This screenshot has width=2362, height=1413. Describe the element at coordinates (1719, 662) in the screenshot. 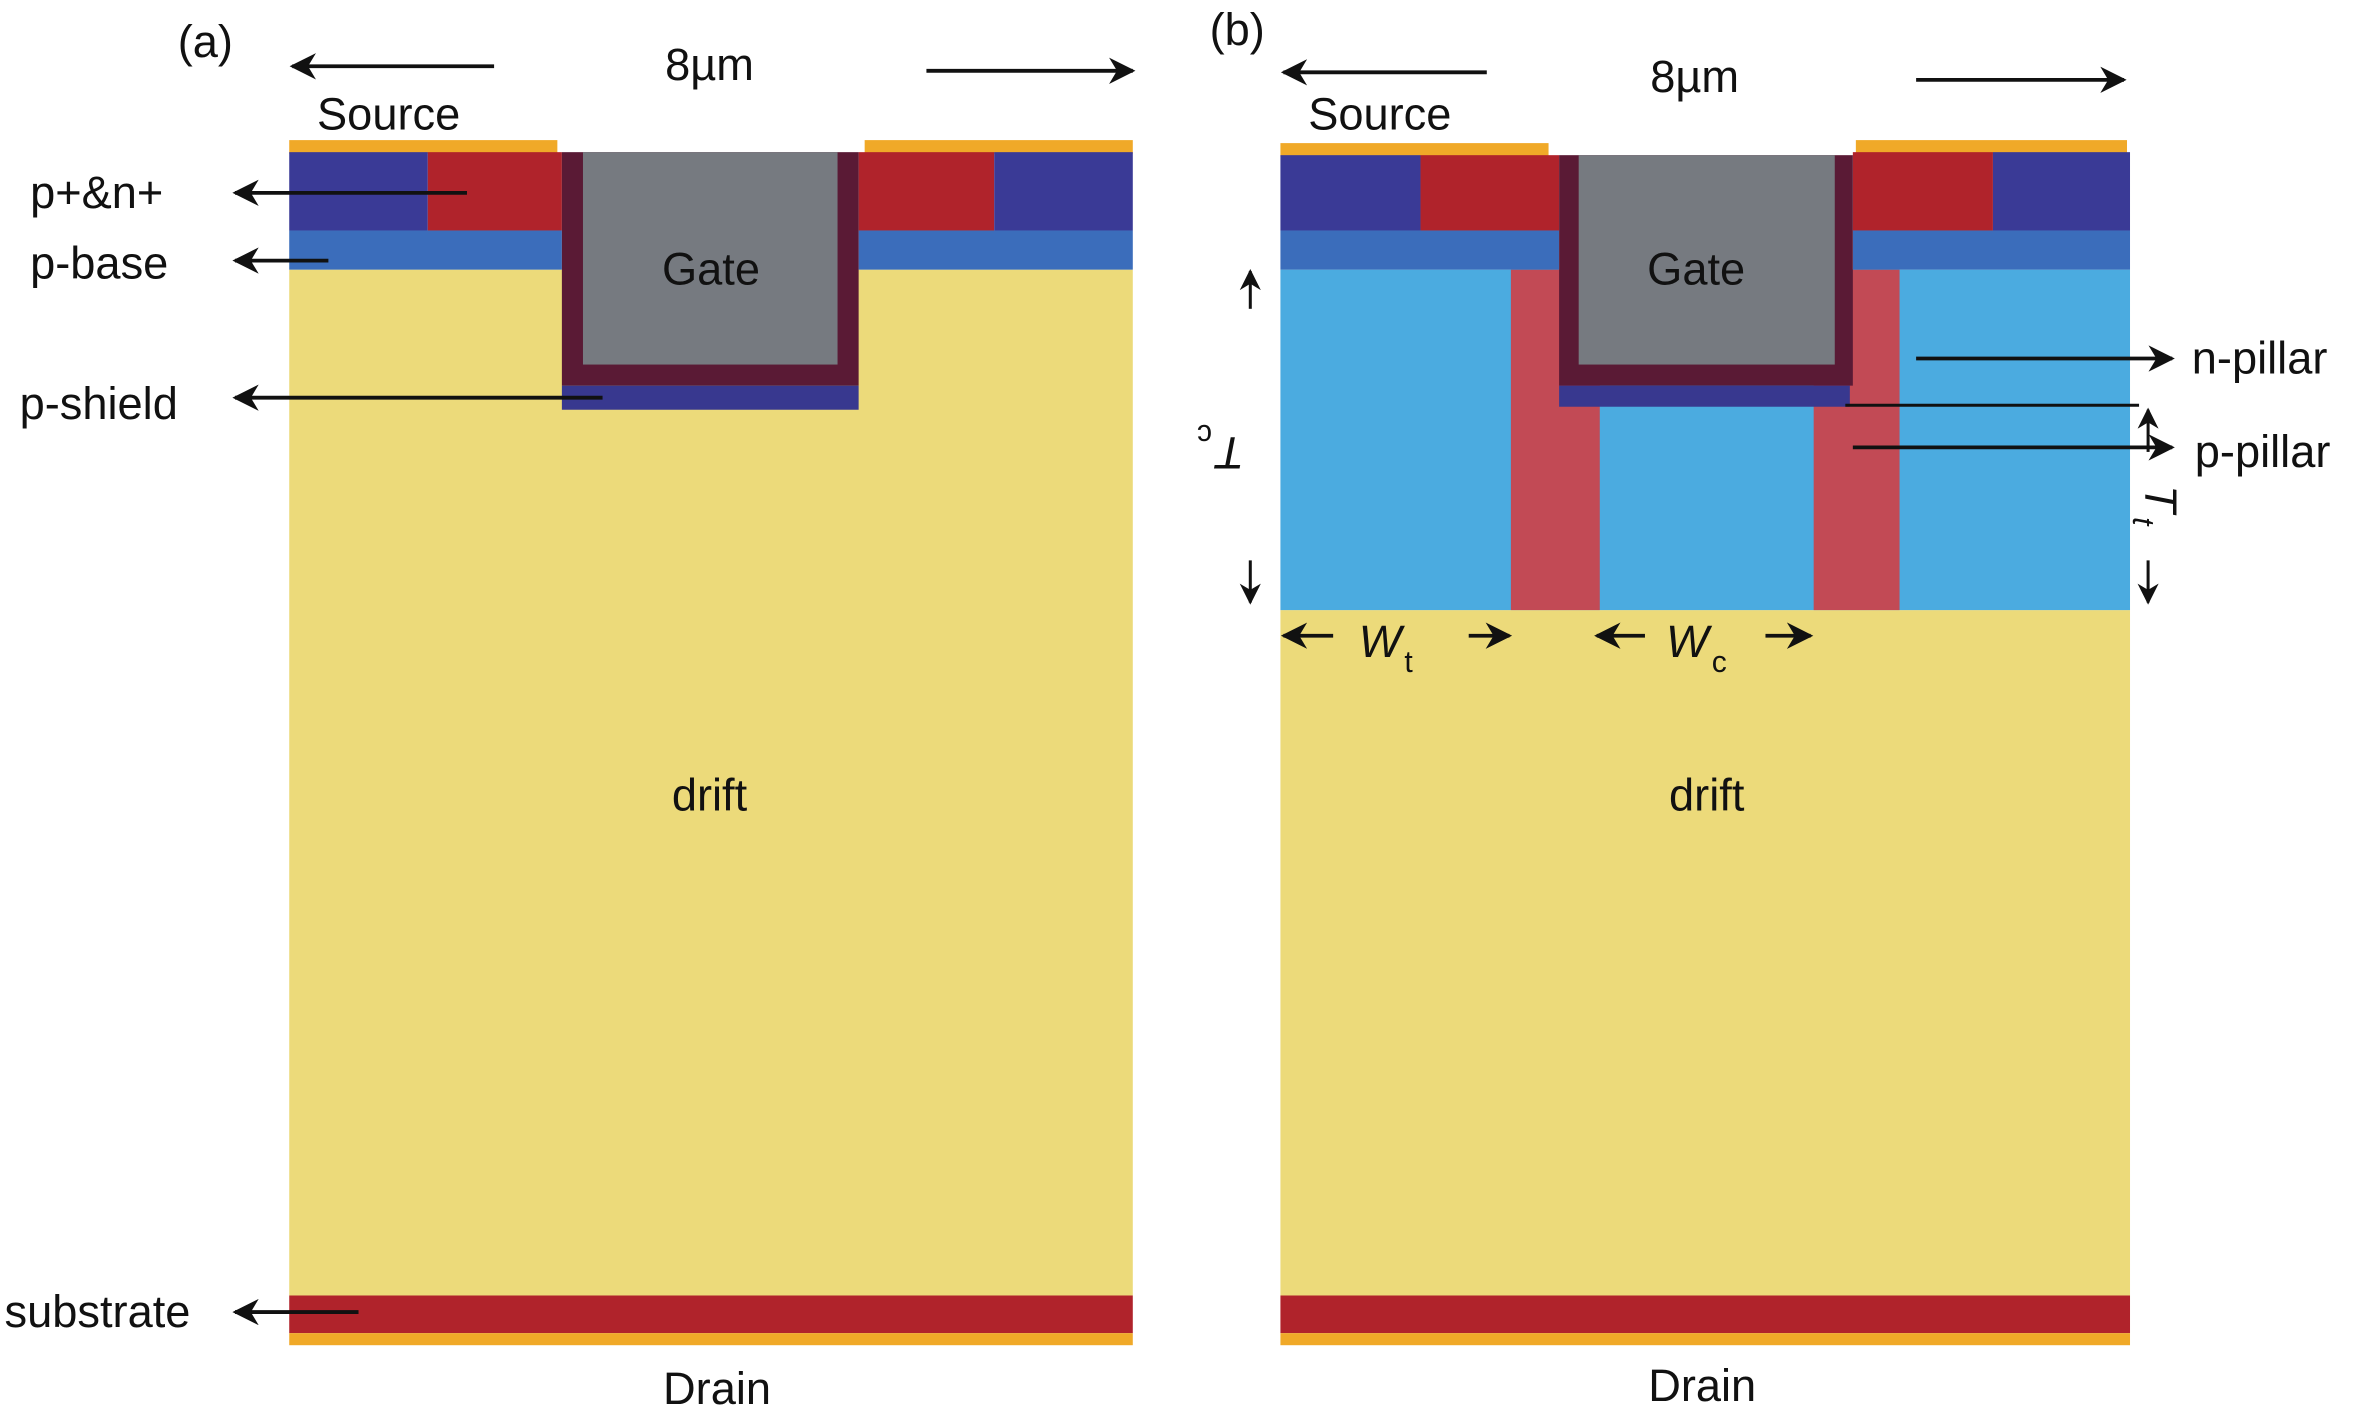

I see `wc-sub: c` at that location.